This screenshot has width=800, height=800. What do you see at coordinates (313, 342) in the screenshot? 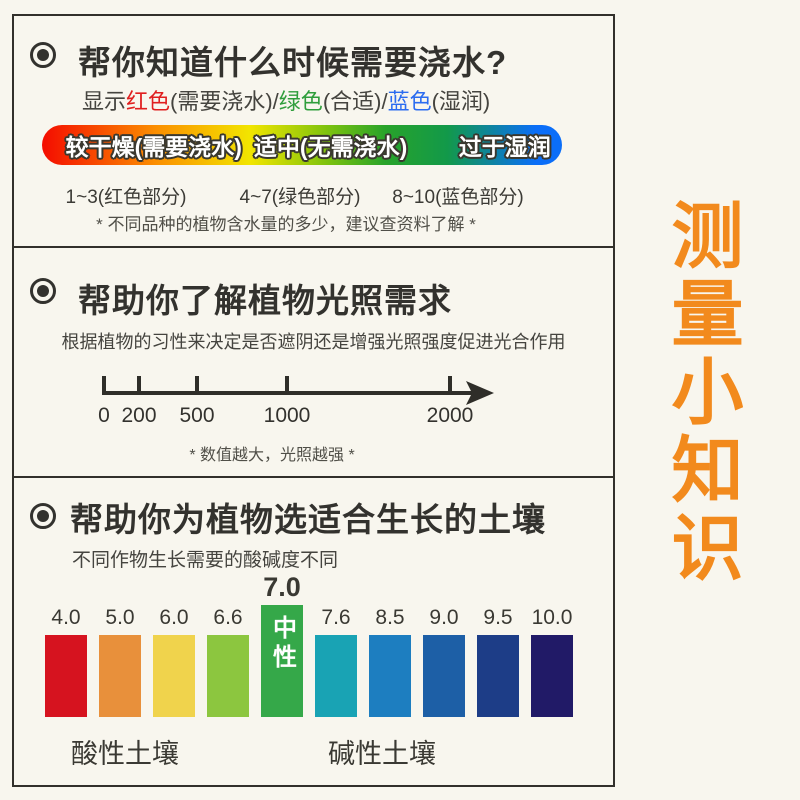
I see `light-subtitle: 根据植物的习性来决定是否遮阴还是增强光照强度促进光合作用` at bounding box center [313, 342].